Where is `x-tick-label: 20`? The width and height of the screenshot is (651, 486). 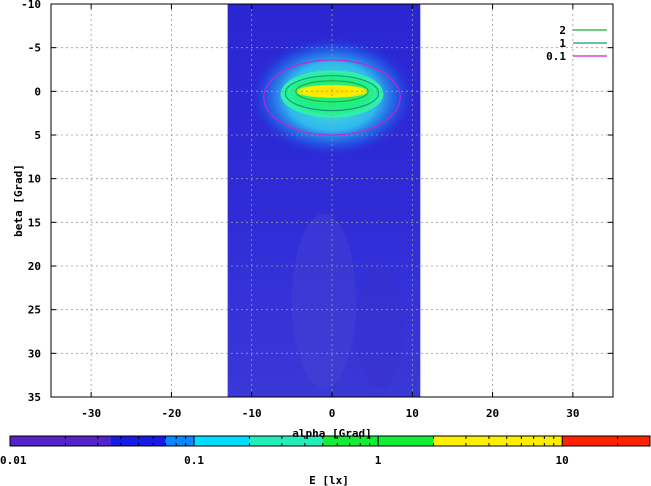
x-tick-label: 20 is located at coordinates (492, 413).